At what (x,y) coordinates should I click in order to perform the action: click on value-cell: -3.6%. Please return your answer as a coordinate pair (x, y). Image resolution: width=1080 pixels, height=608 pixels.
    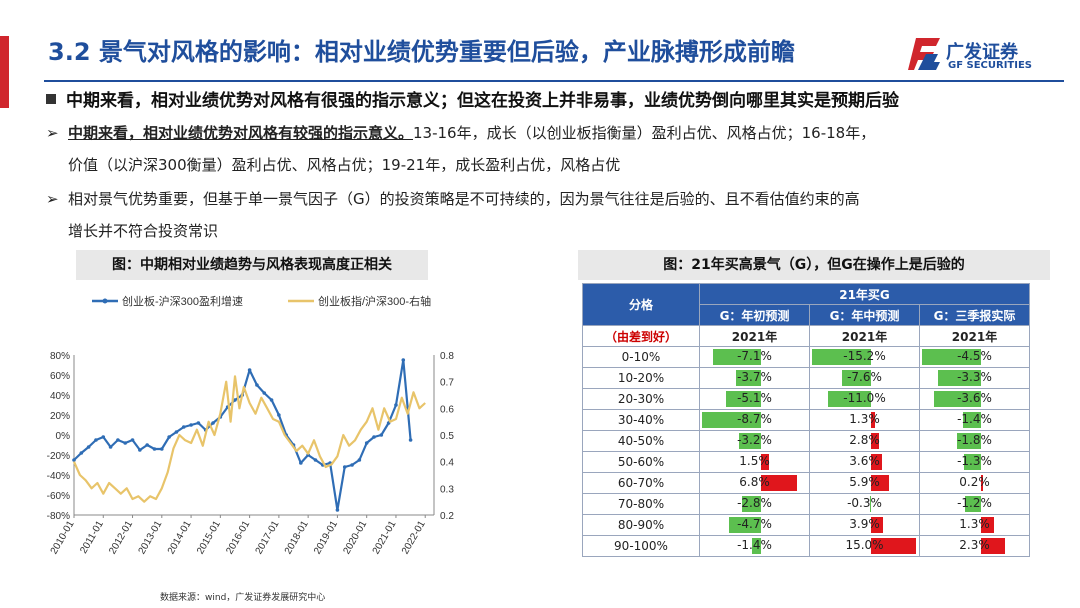
    Looking at the image, I should click on (974, 399).